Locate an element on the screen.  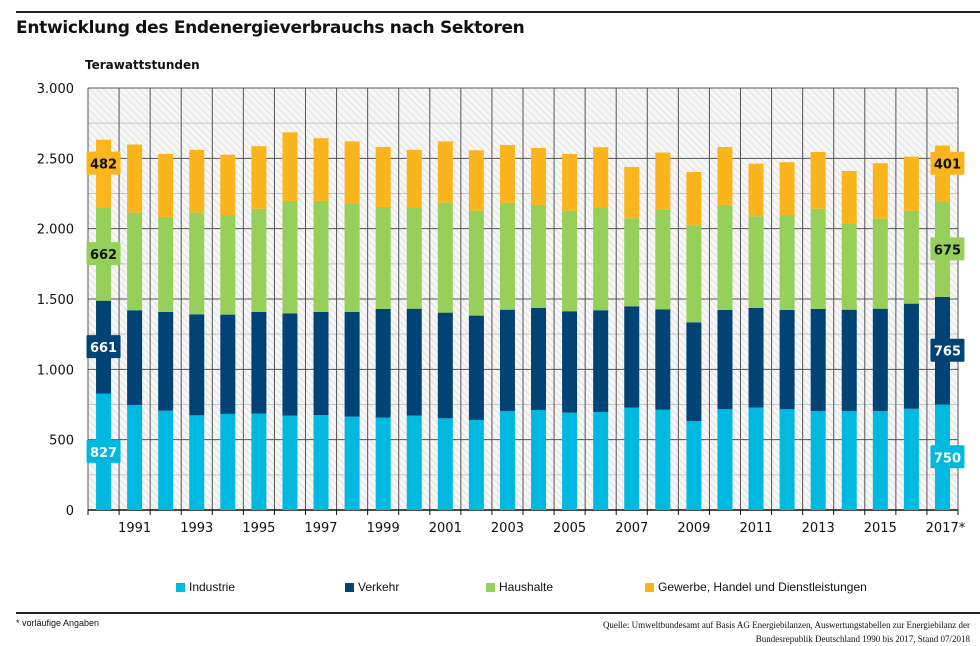
bottom-rule is located at coordinates (498, 613).